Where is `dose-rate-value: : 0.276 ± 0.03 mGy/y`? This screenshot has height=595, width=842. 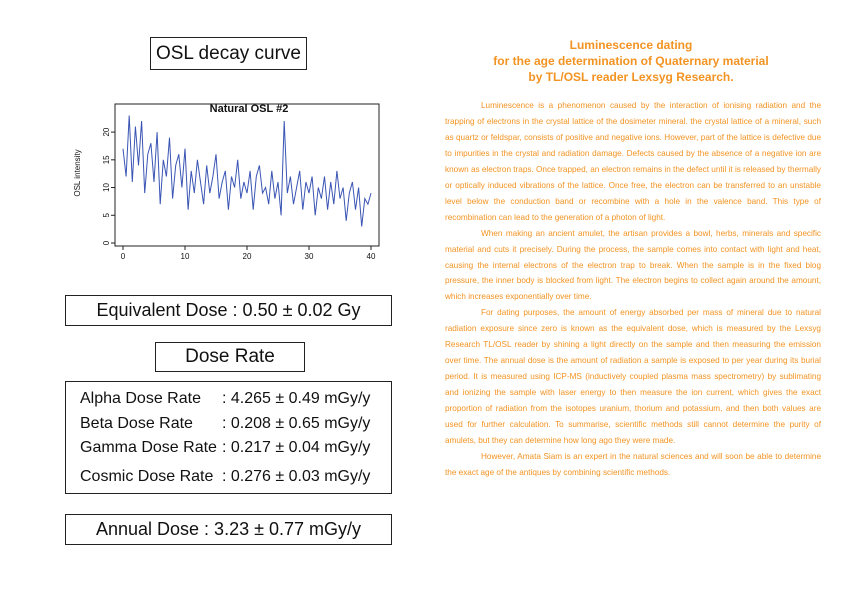 dose-rate-value: : 0.276 ± 0.03 mGy/y is located at coordinates (296, 476).